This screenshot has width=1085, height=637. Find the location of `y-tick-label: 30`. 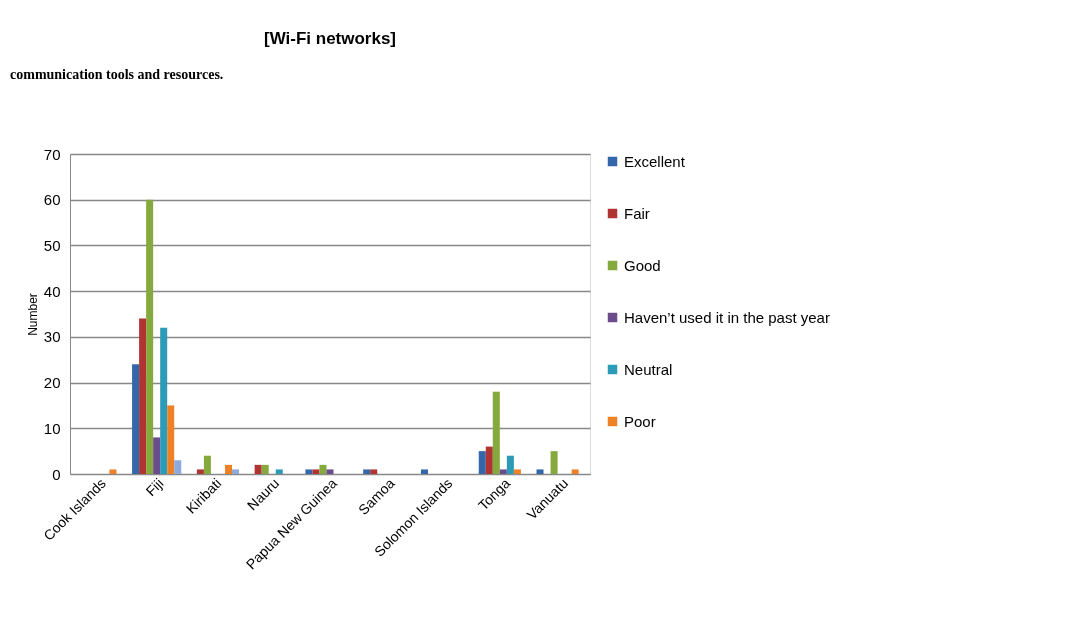

y-tick-label: 30 is located at coordinates (52, 337).